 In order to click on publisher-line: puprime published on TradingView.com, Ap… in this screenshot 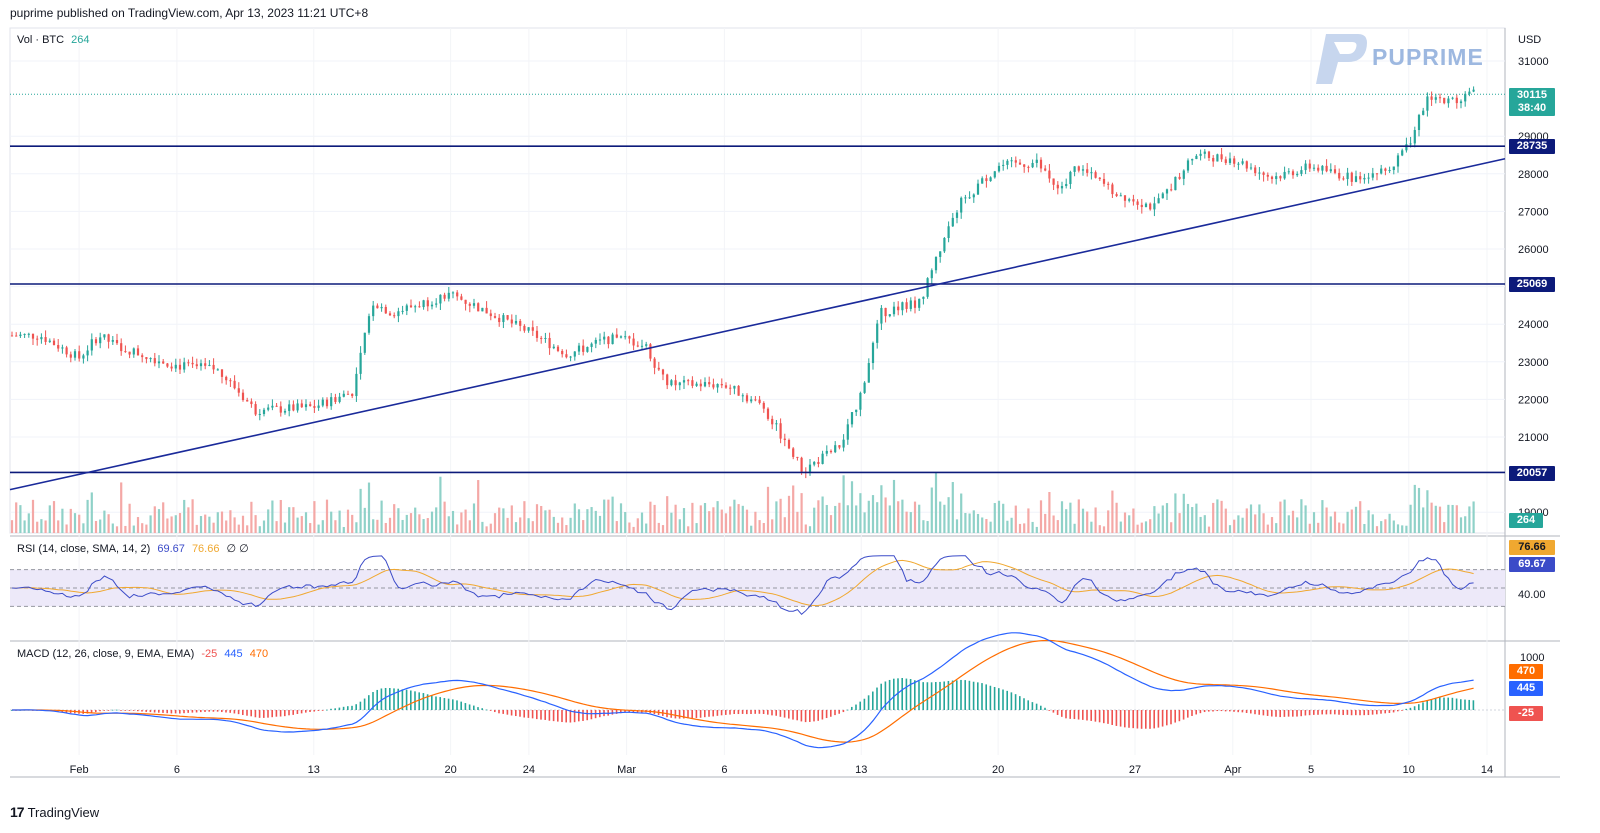, I will do `click(189, 13)`.